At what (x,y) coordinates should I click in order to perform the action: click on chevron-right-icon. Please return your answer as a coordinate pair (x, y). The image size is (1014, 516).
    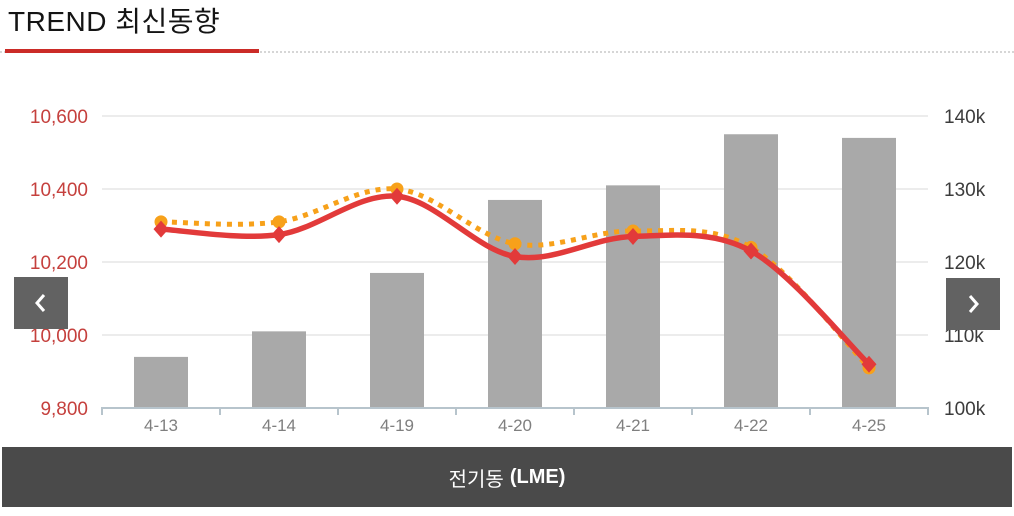
    Looking at the image, I should click on (973, 304).